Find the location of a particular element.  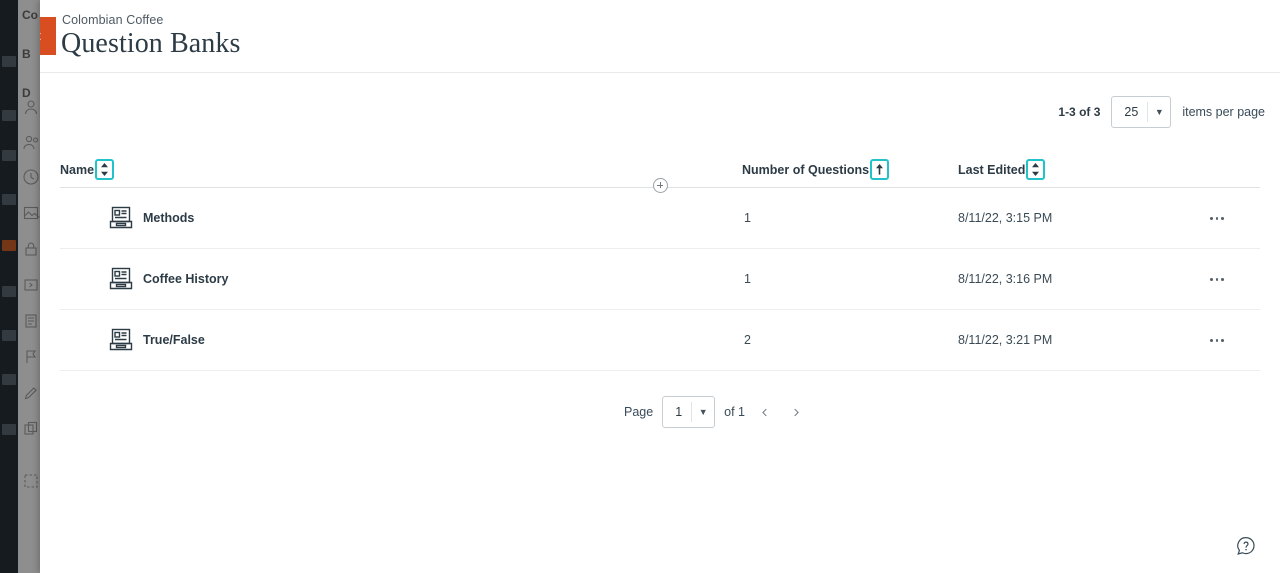

rail-glyph-commons is located at coordinates (9, 379).